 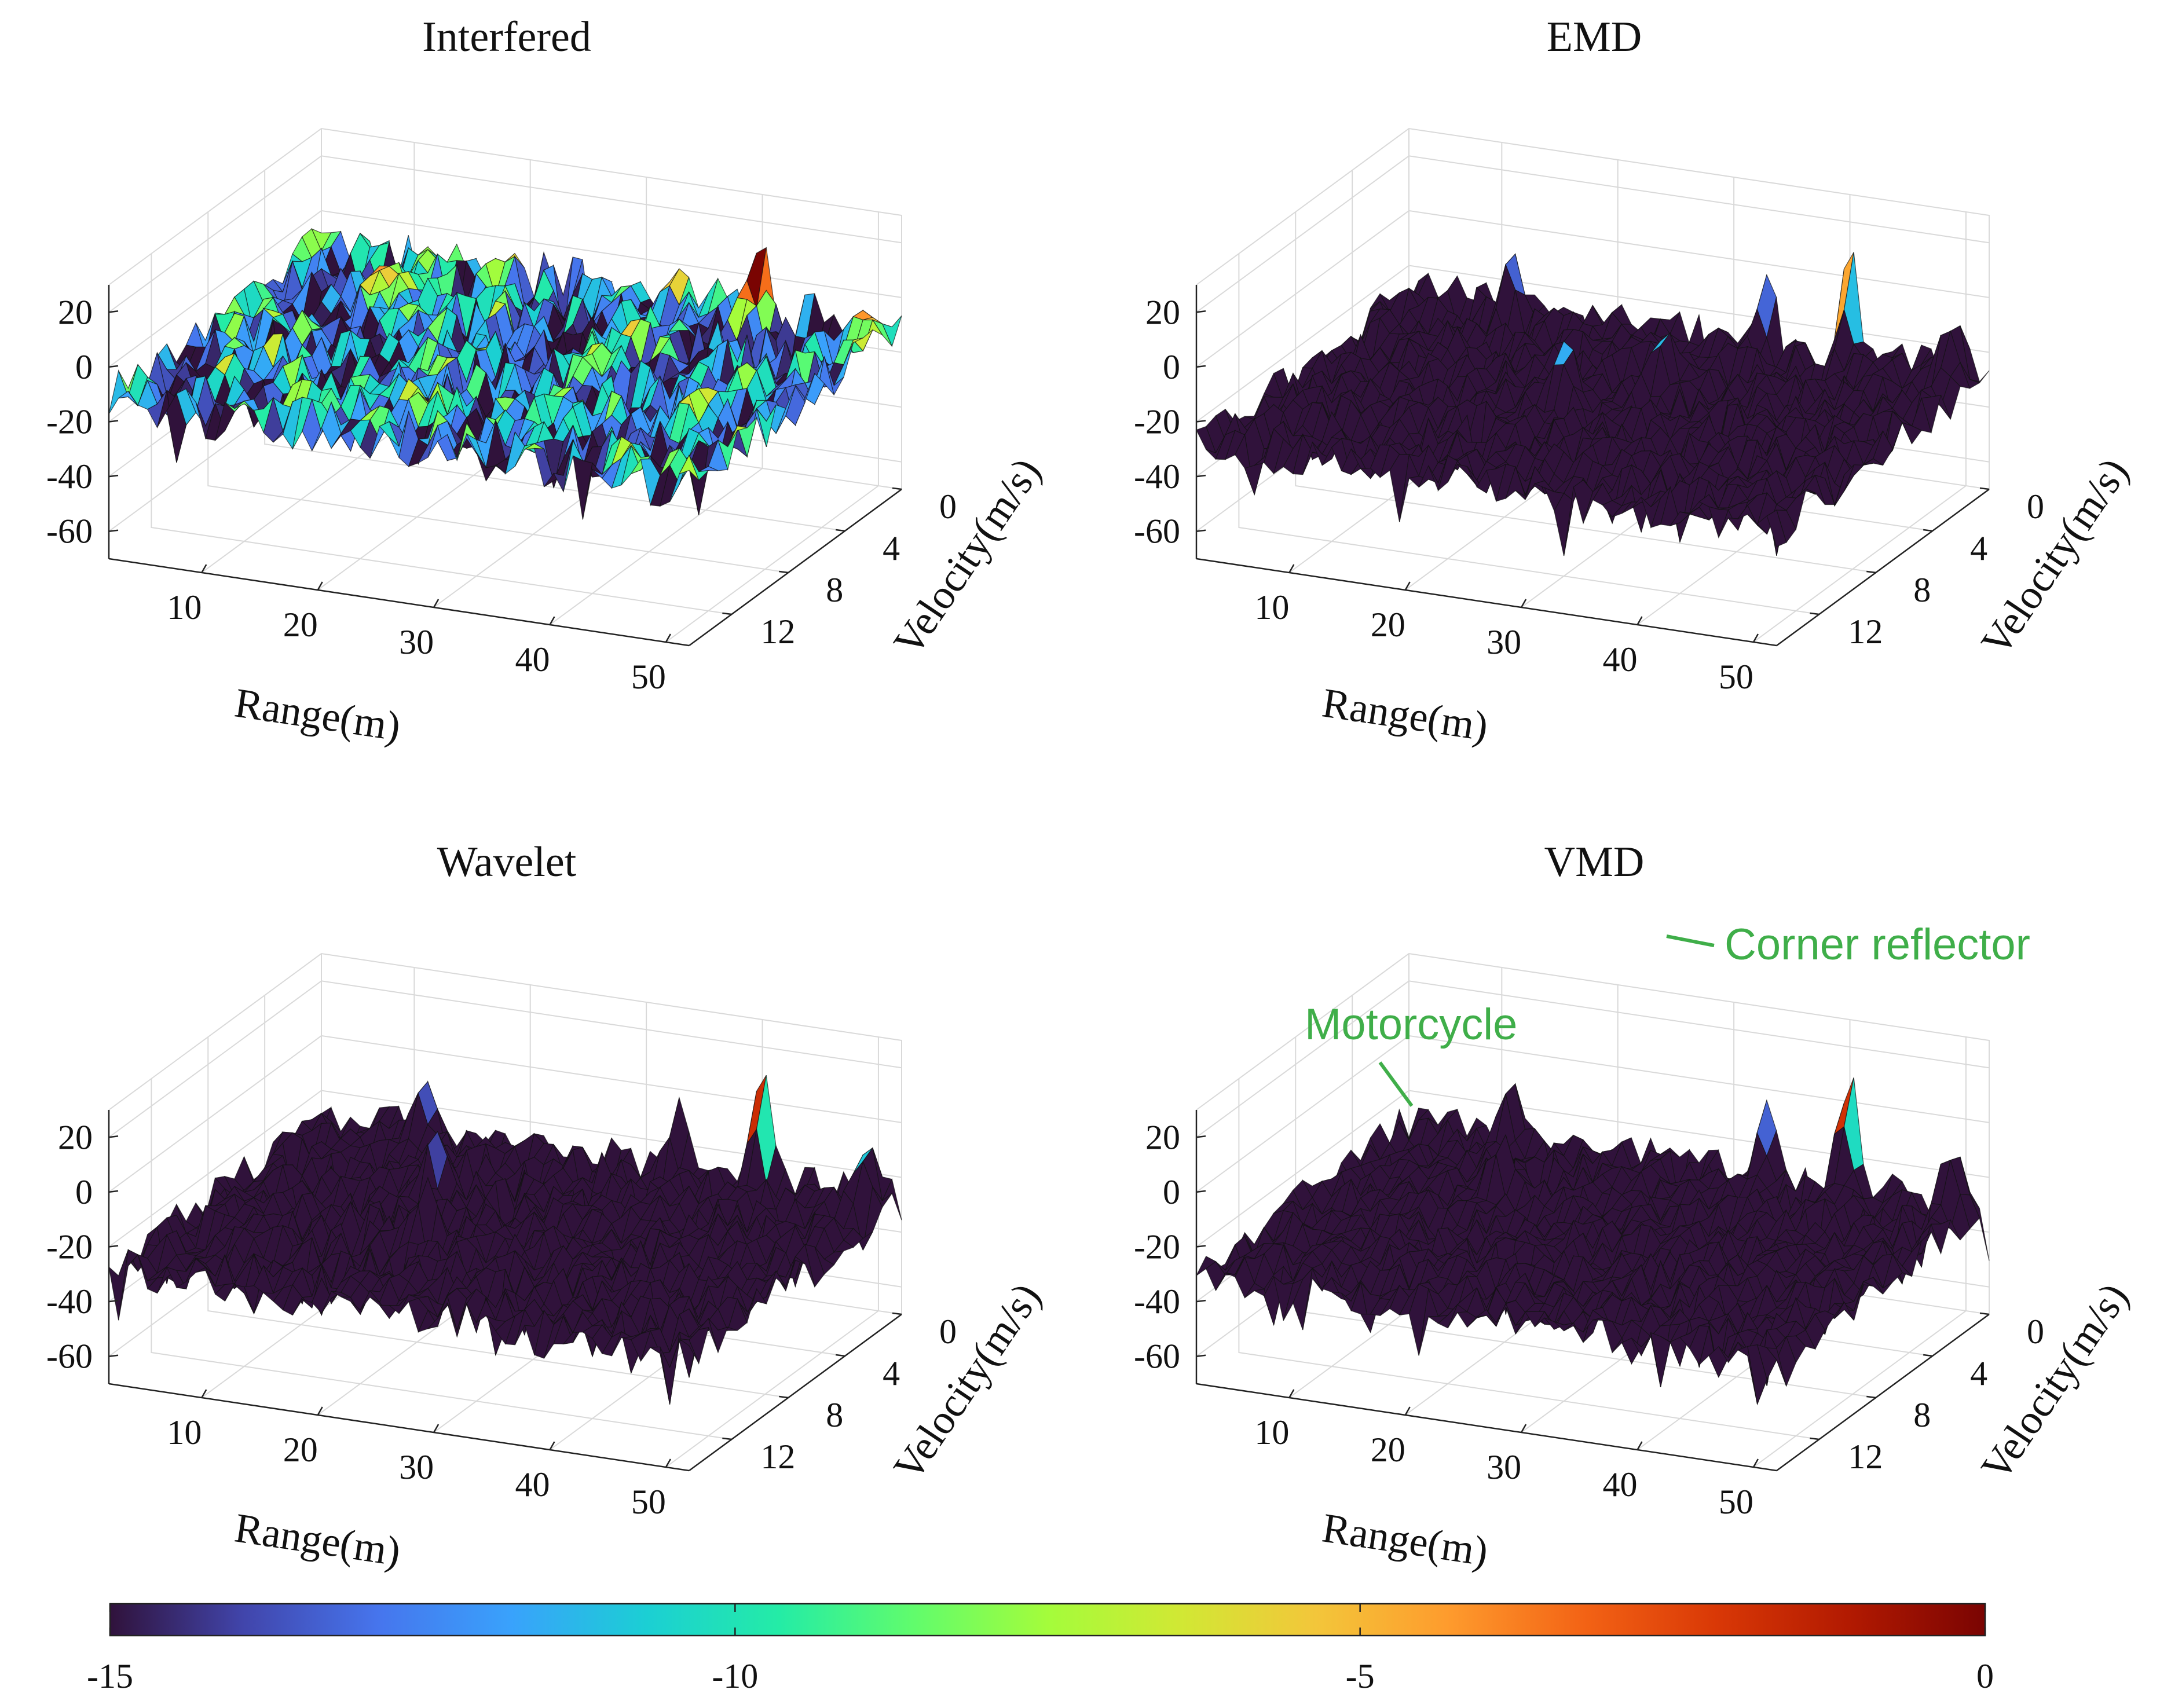 What do you see at coordinates (1985, 1676) in the screenshot?
I see `colorbar-tick-label: 0` at bounding box center [1985, 1676].